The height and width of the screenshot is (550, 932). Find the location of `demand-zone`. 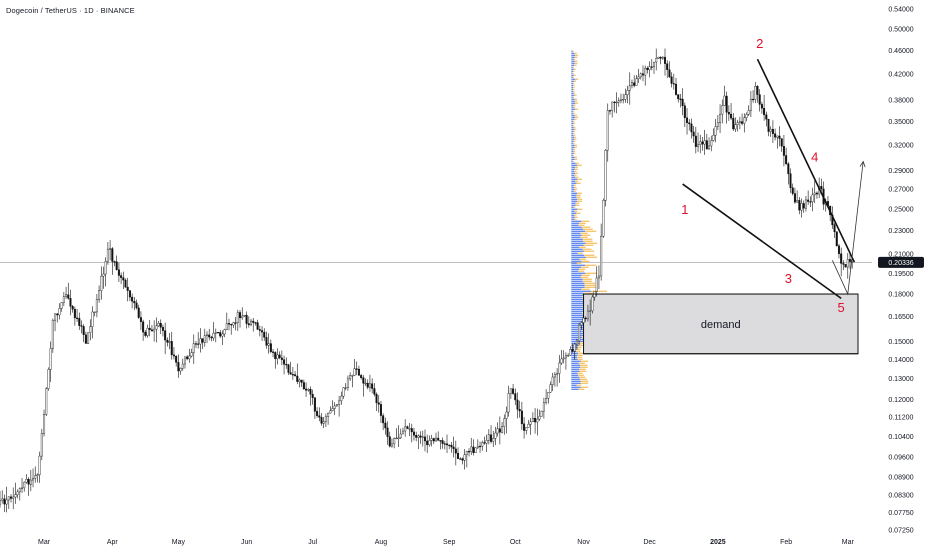

demand-zone is located at coordinates (721, 324).